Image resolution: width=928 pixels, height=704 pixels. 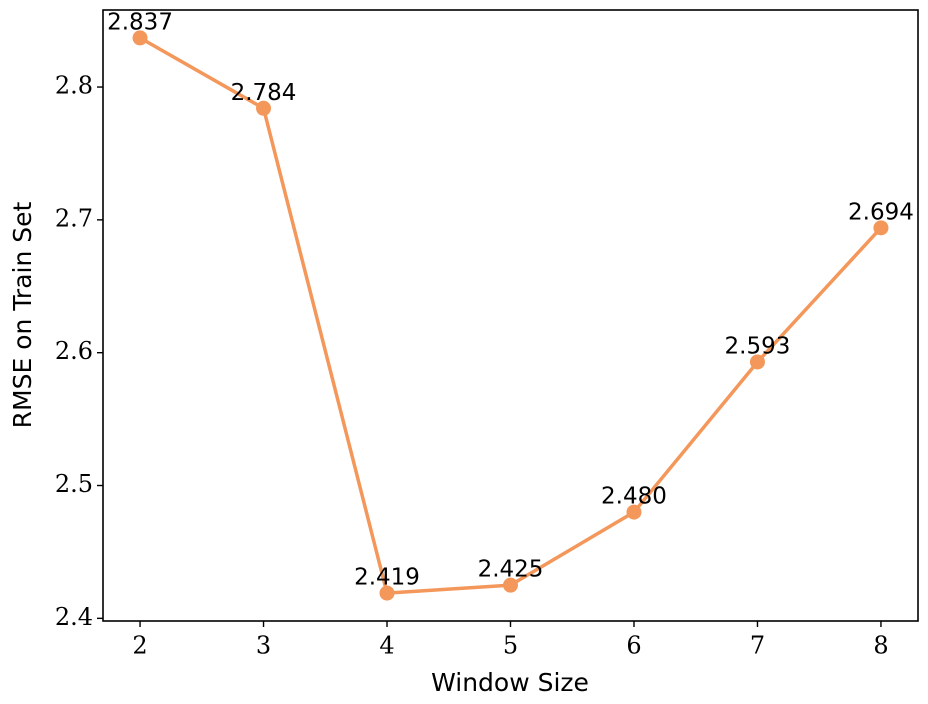 What do you see at coordinates (74, 351) in the screenshot?
I see `y-tick-label: 2.6` at bounding box center [74, 351].